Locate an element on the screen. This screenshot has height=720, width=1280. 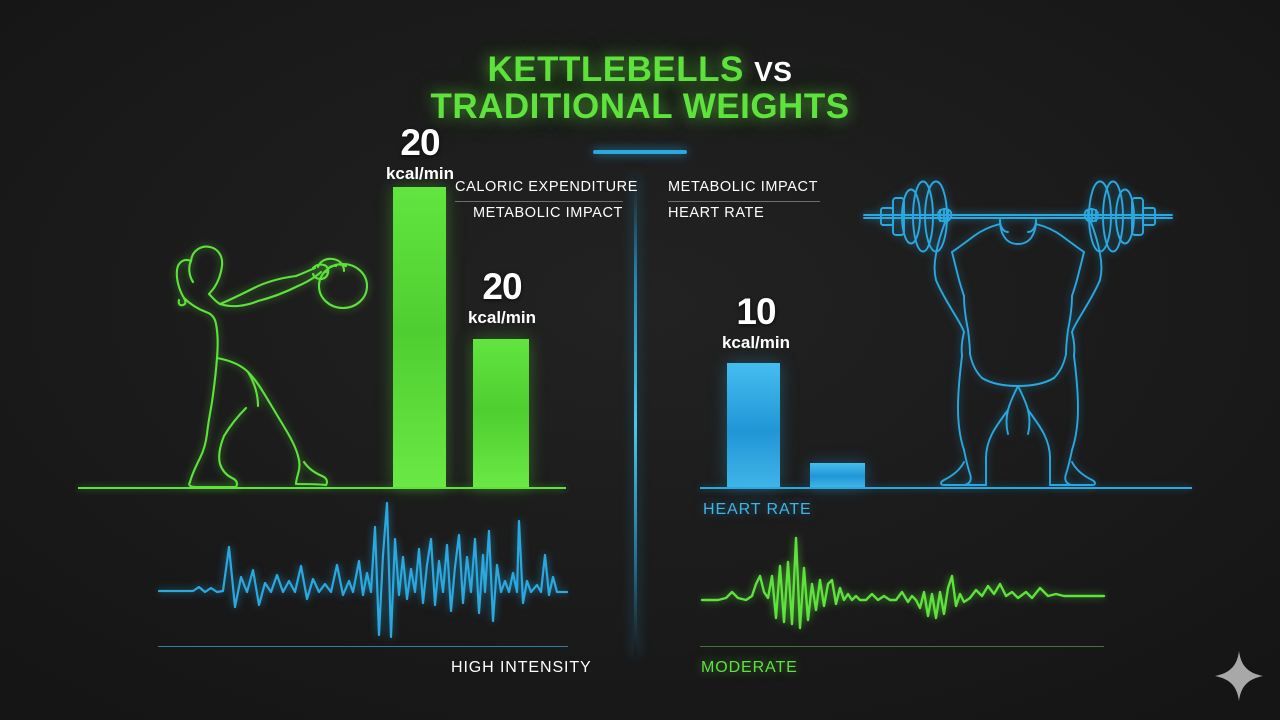
metric-label-heart-rate: HEART RATE is located at coordinates (716, 213).